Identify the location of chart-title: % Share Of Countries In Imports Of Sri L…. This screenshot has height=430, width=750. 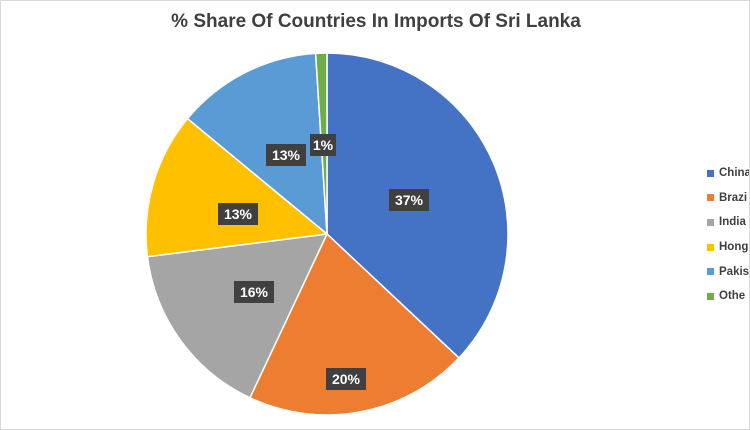
(376, 21).